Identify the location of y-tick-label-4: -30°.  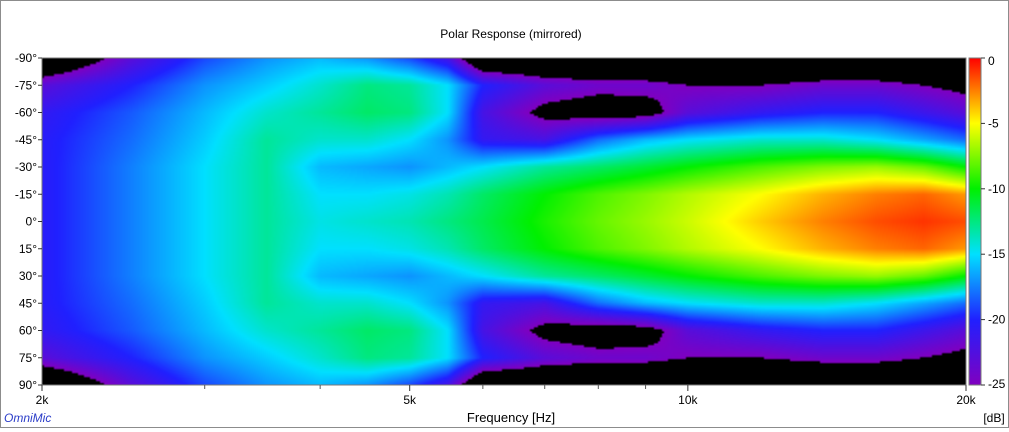
(26, 167).